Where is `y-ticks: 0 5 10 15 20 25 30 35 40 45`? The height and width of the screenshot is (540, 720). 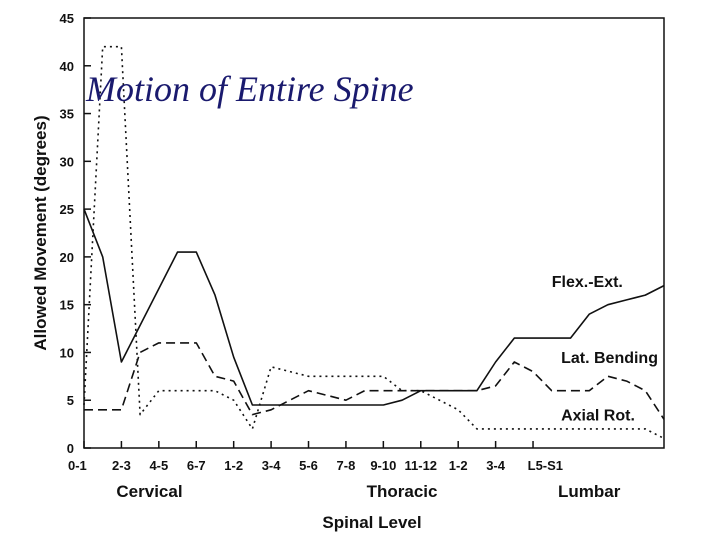
y-ticks: 0 5 10 15 20 25 30 35 40 45 is located at coordinates (75, 233).